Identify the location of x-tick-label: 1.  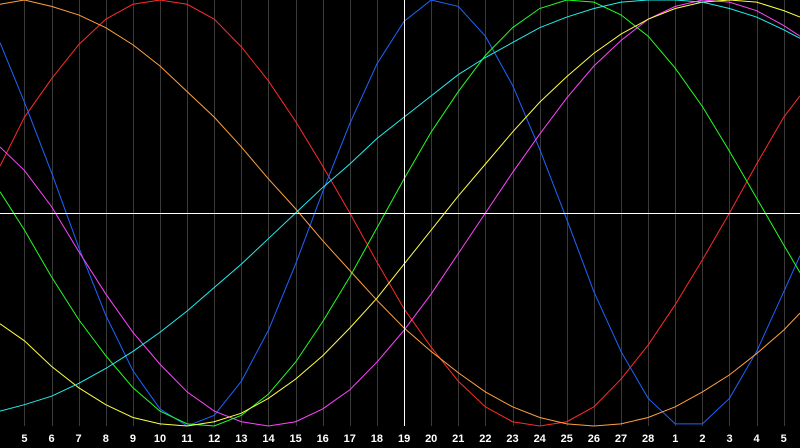
(675, 439).